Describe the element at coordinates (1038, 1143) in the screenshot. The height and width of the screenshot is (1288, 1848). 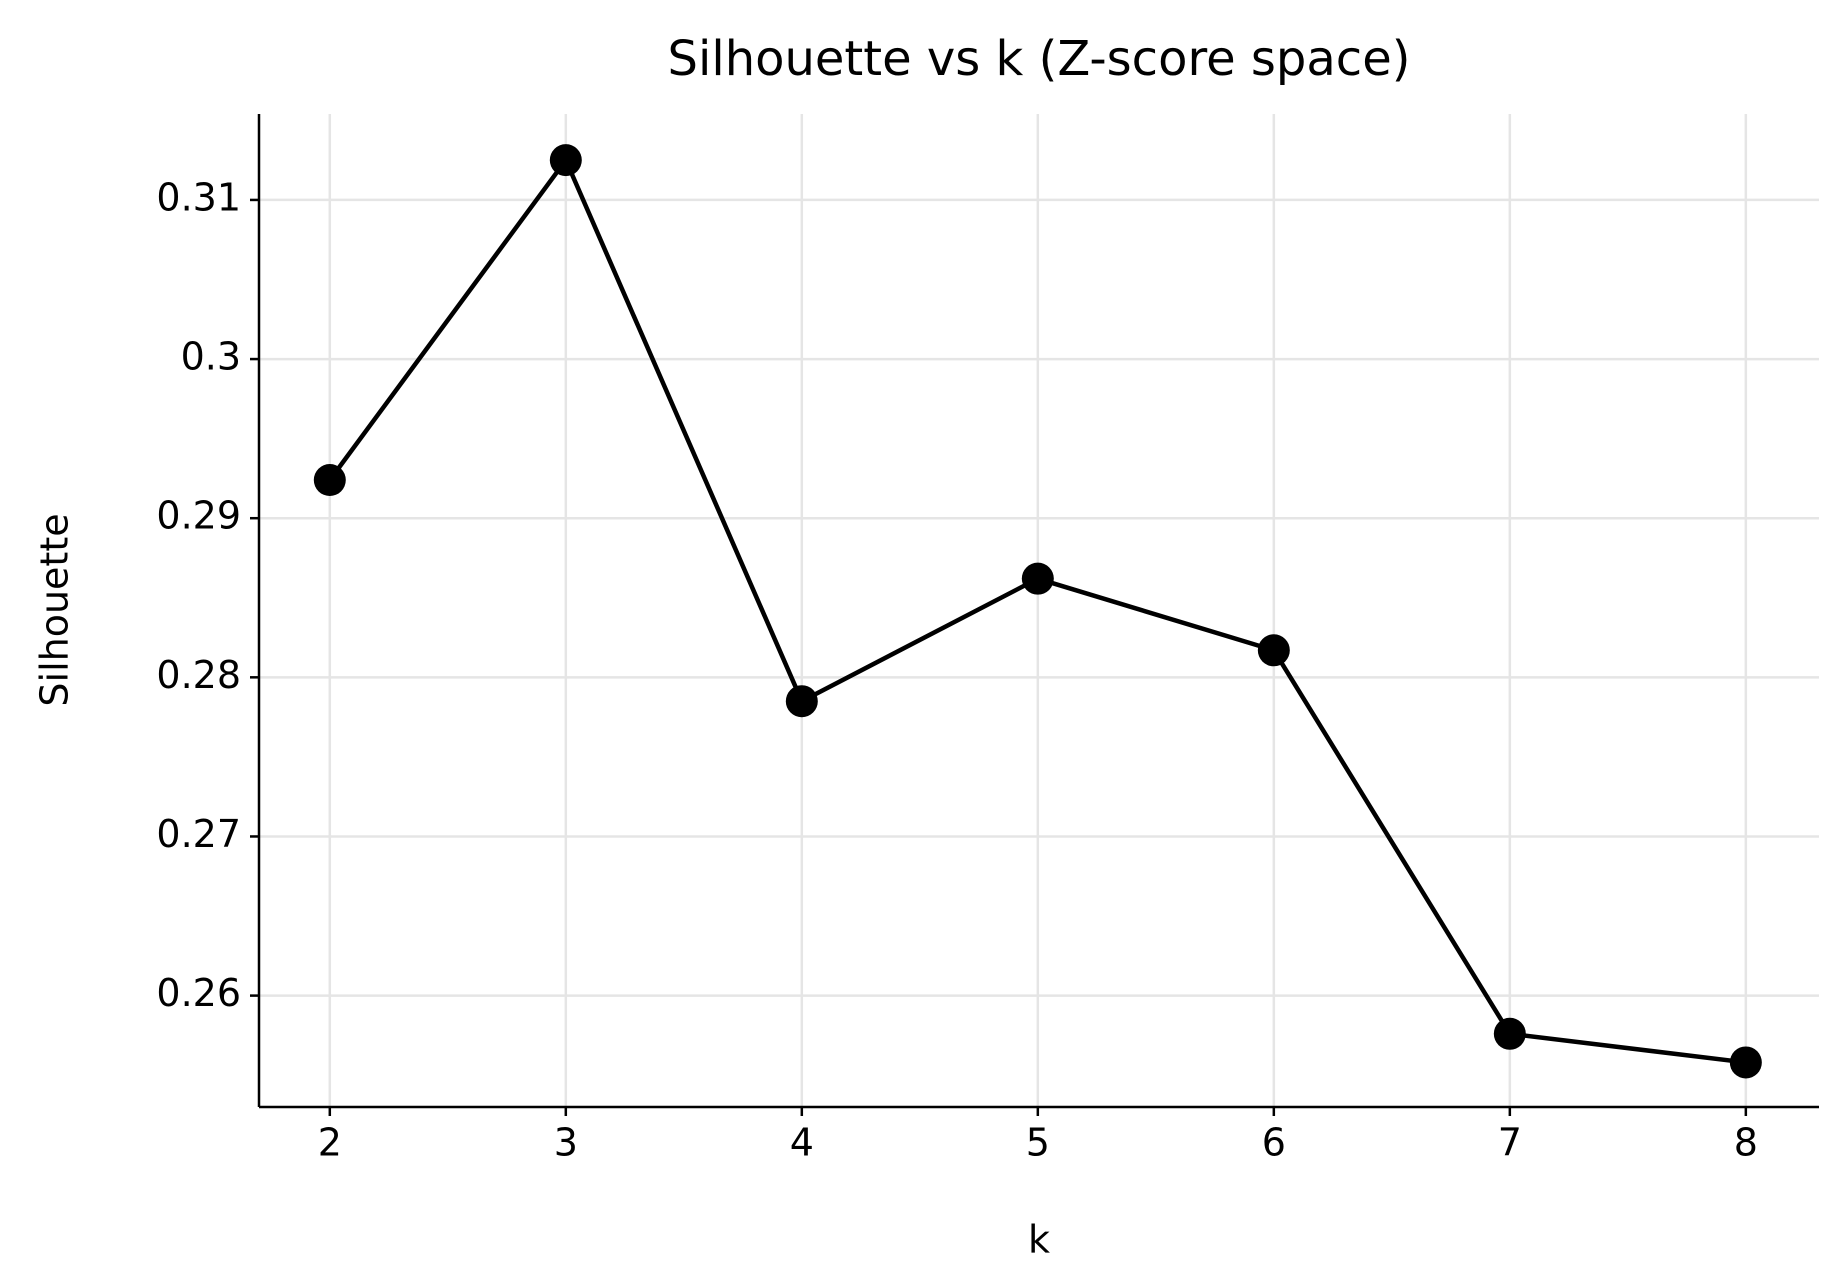
I see `x-tick-label: 5` at that location.